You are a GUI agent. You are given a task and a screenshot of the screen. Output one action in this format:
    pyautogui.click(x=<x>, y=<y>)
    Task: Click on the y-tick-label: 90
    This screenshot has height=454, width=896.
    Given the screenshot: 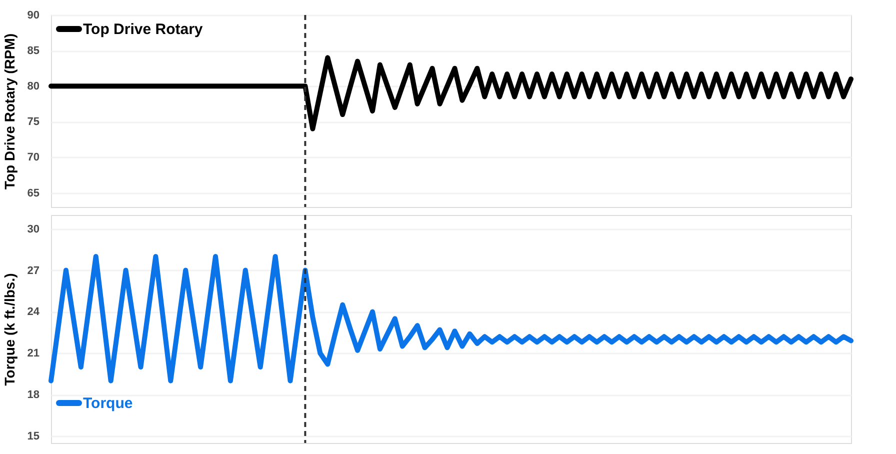 What is the action you would take?
    pyautogui.click(x=33, y=16)
    